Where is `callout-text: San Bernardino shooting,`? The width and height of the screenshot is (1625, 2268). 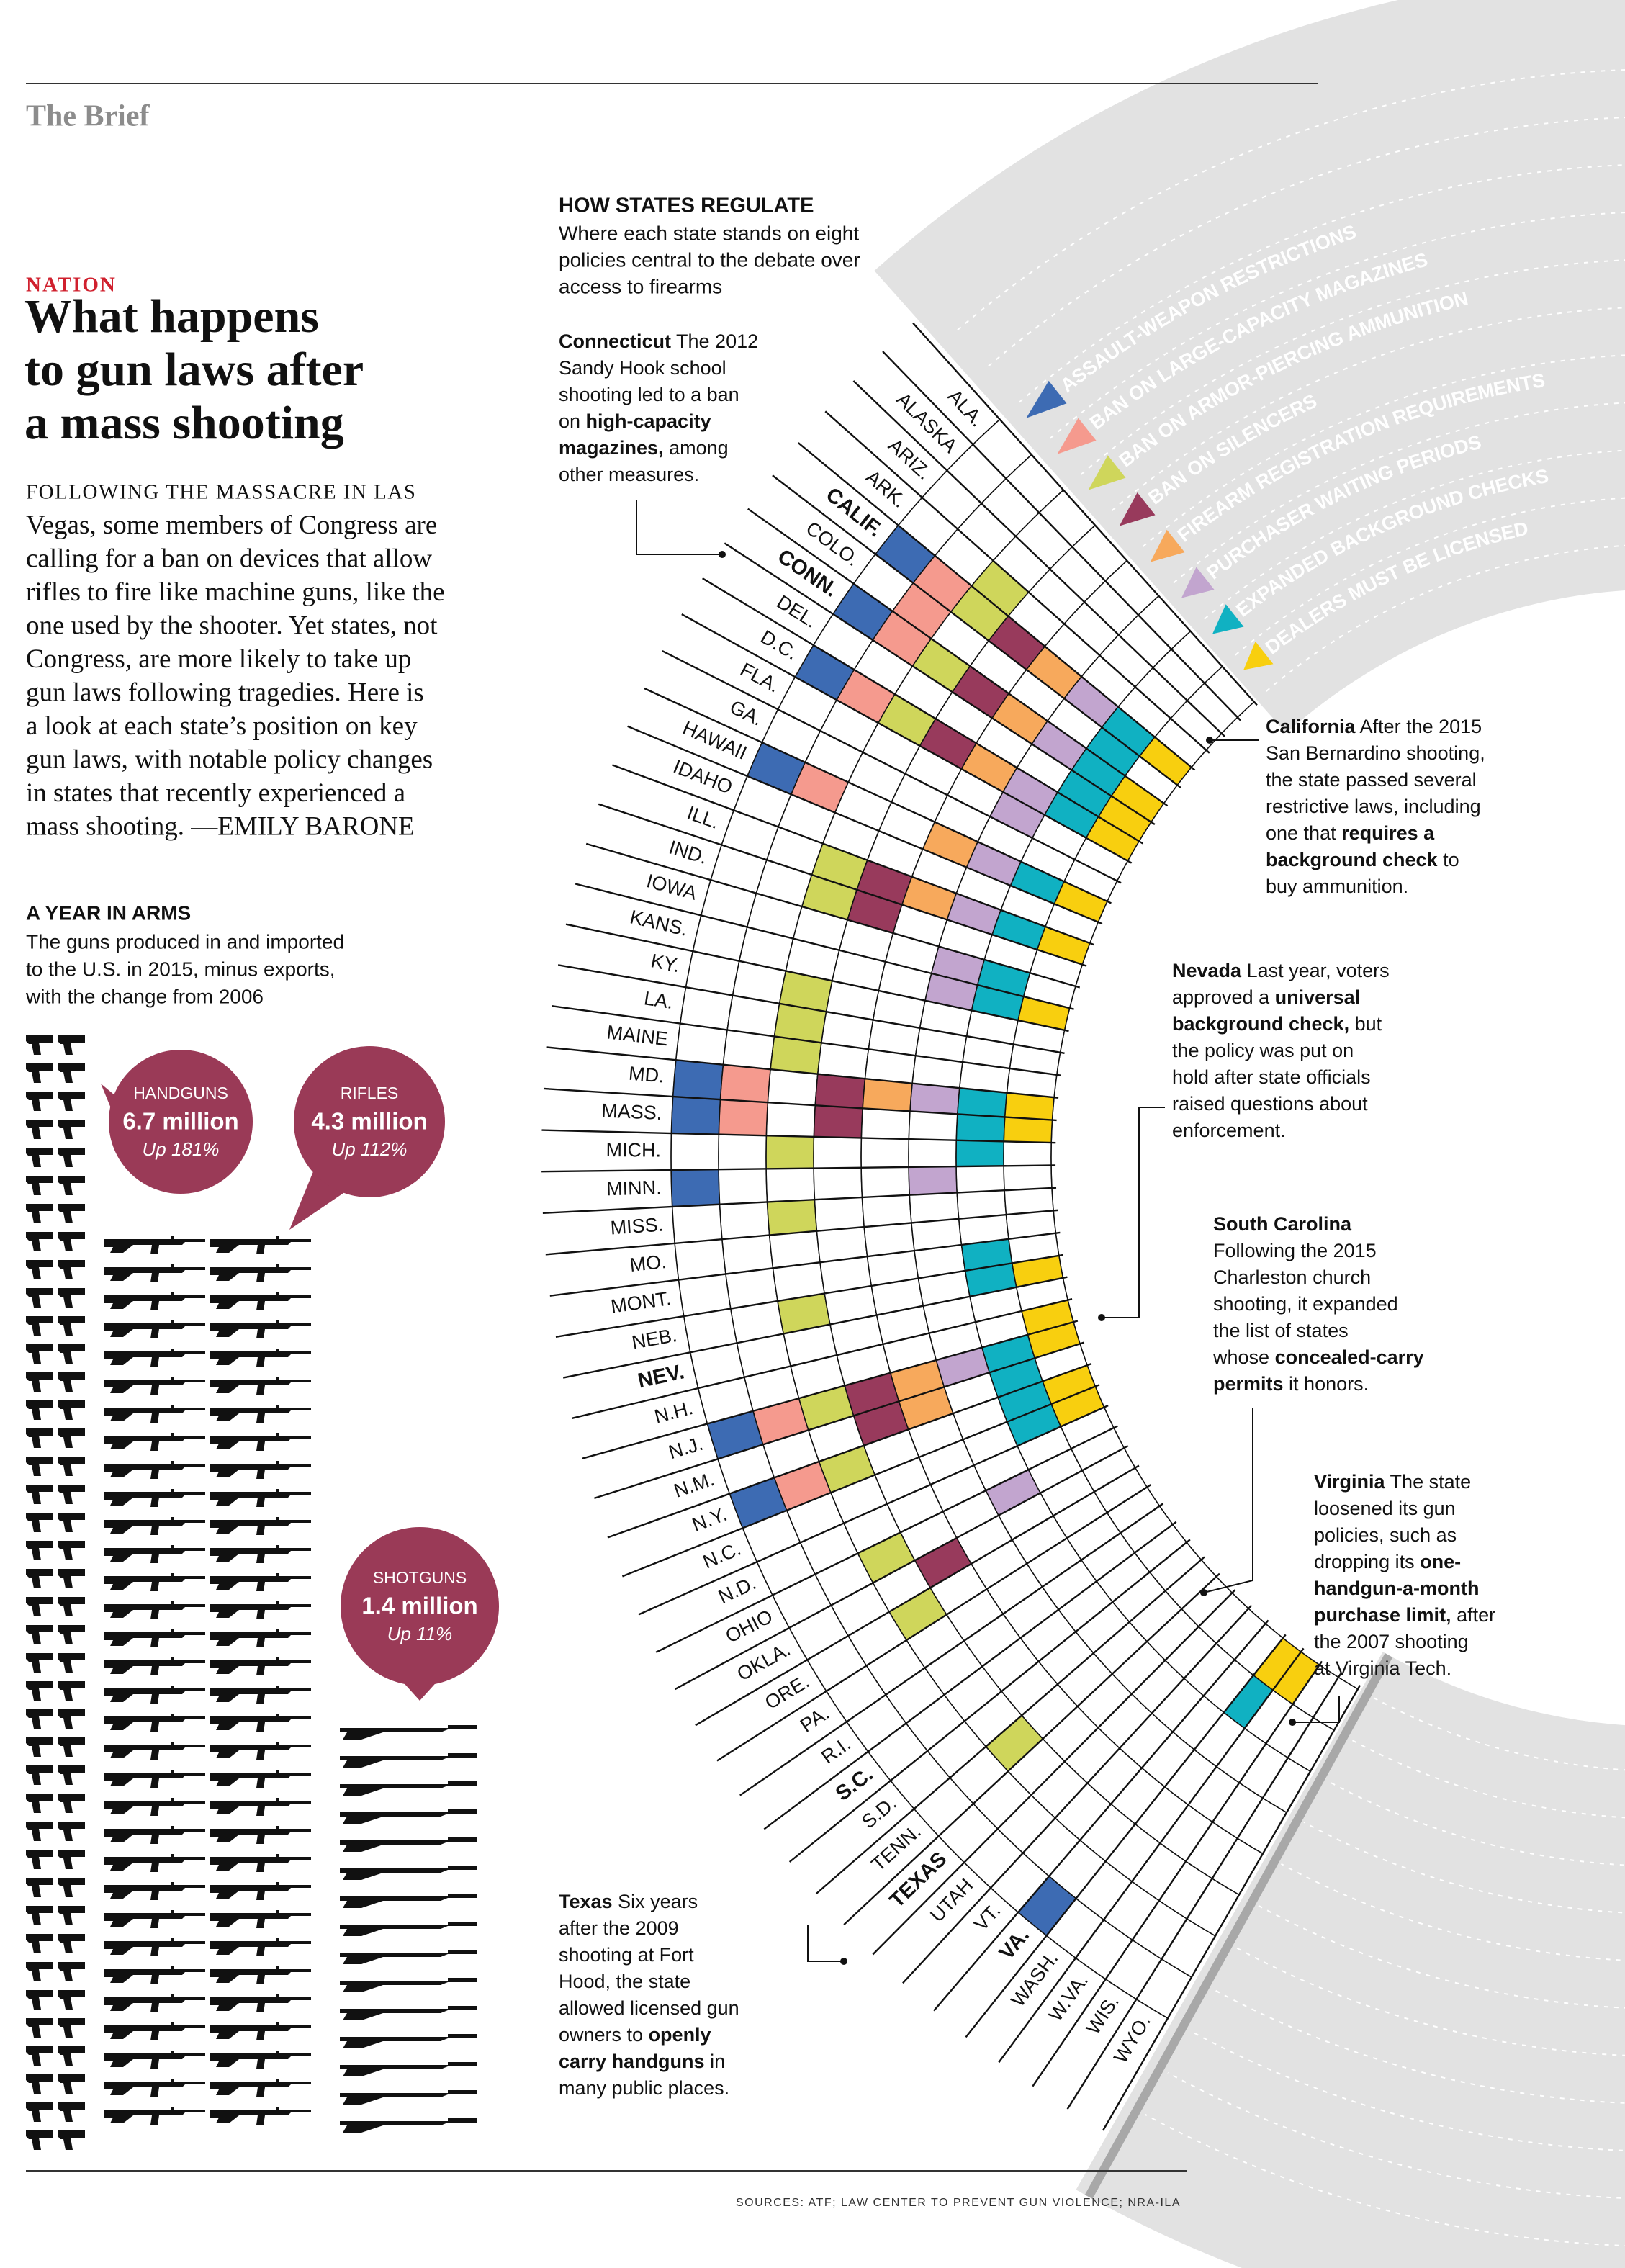 callout-text: San Bernardino shooting, is located at coordinates (1375, 753).